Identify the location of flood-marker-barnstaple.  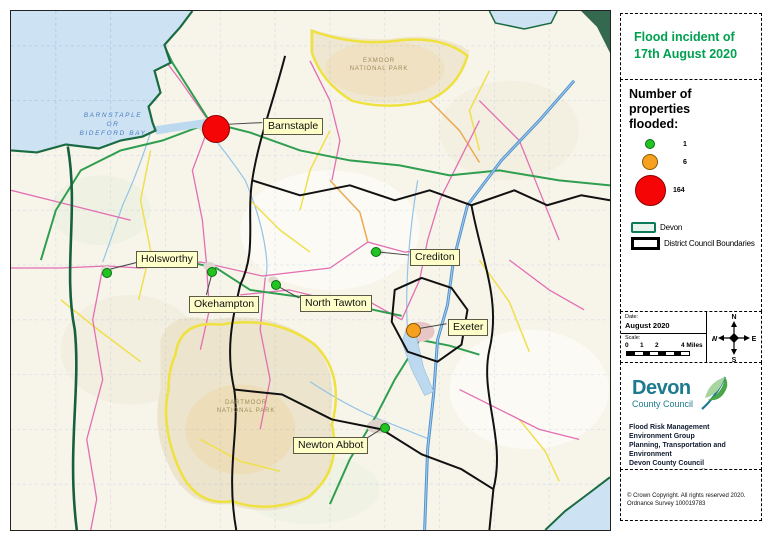
(216, 129).